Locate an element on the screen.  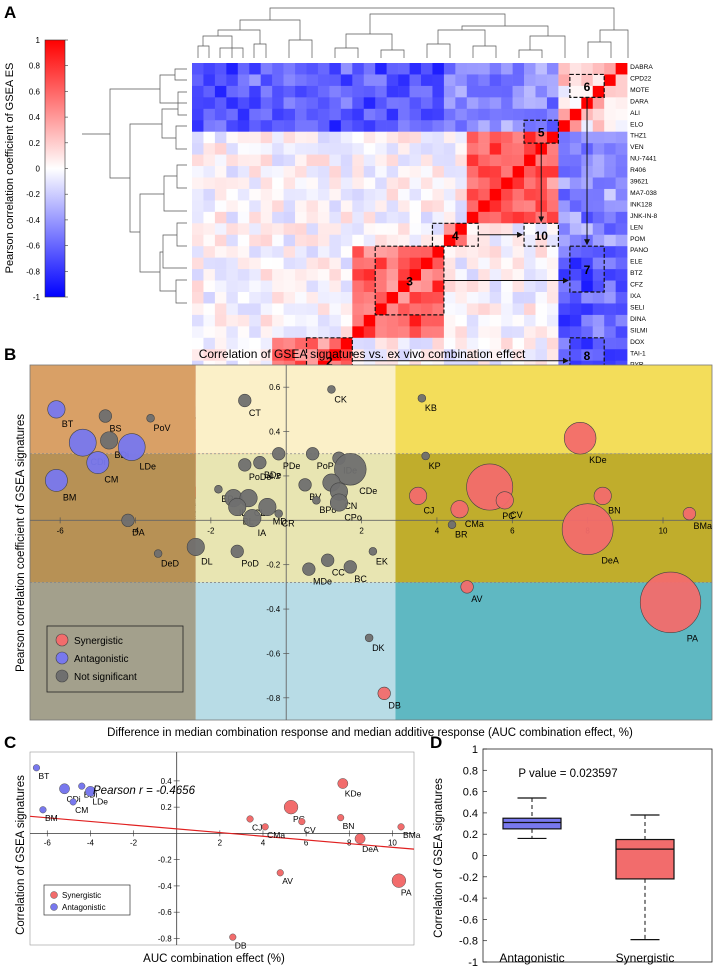
point-label: KP is located at coordinates (435, 466).